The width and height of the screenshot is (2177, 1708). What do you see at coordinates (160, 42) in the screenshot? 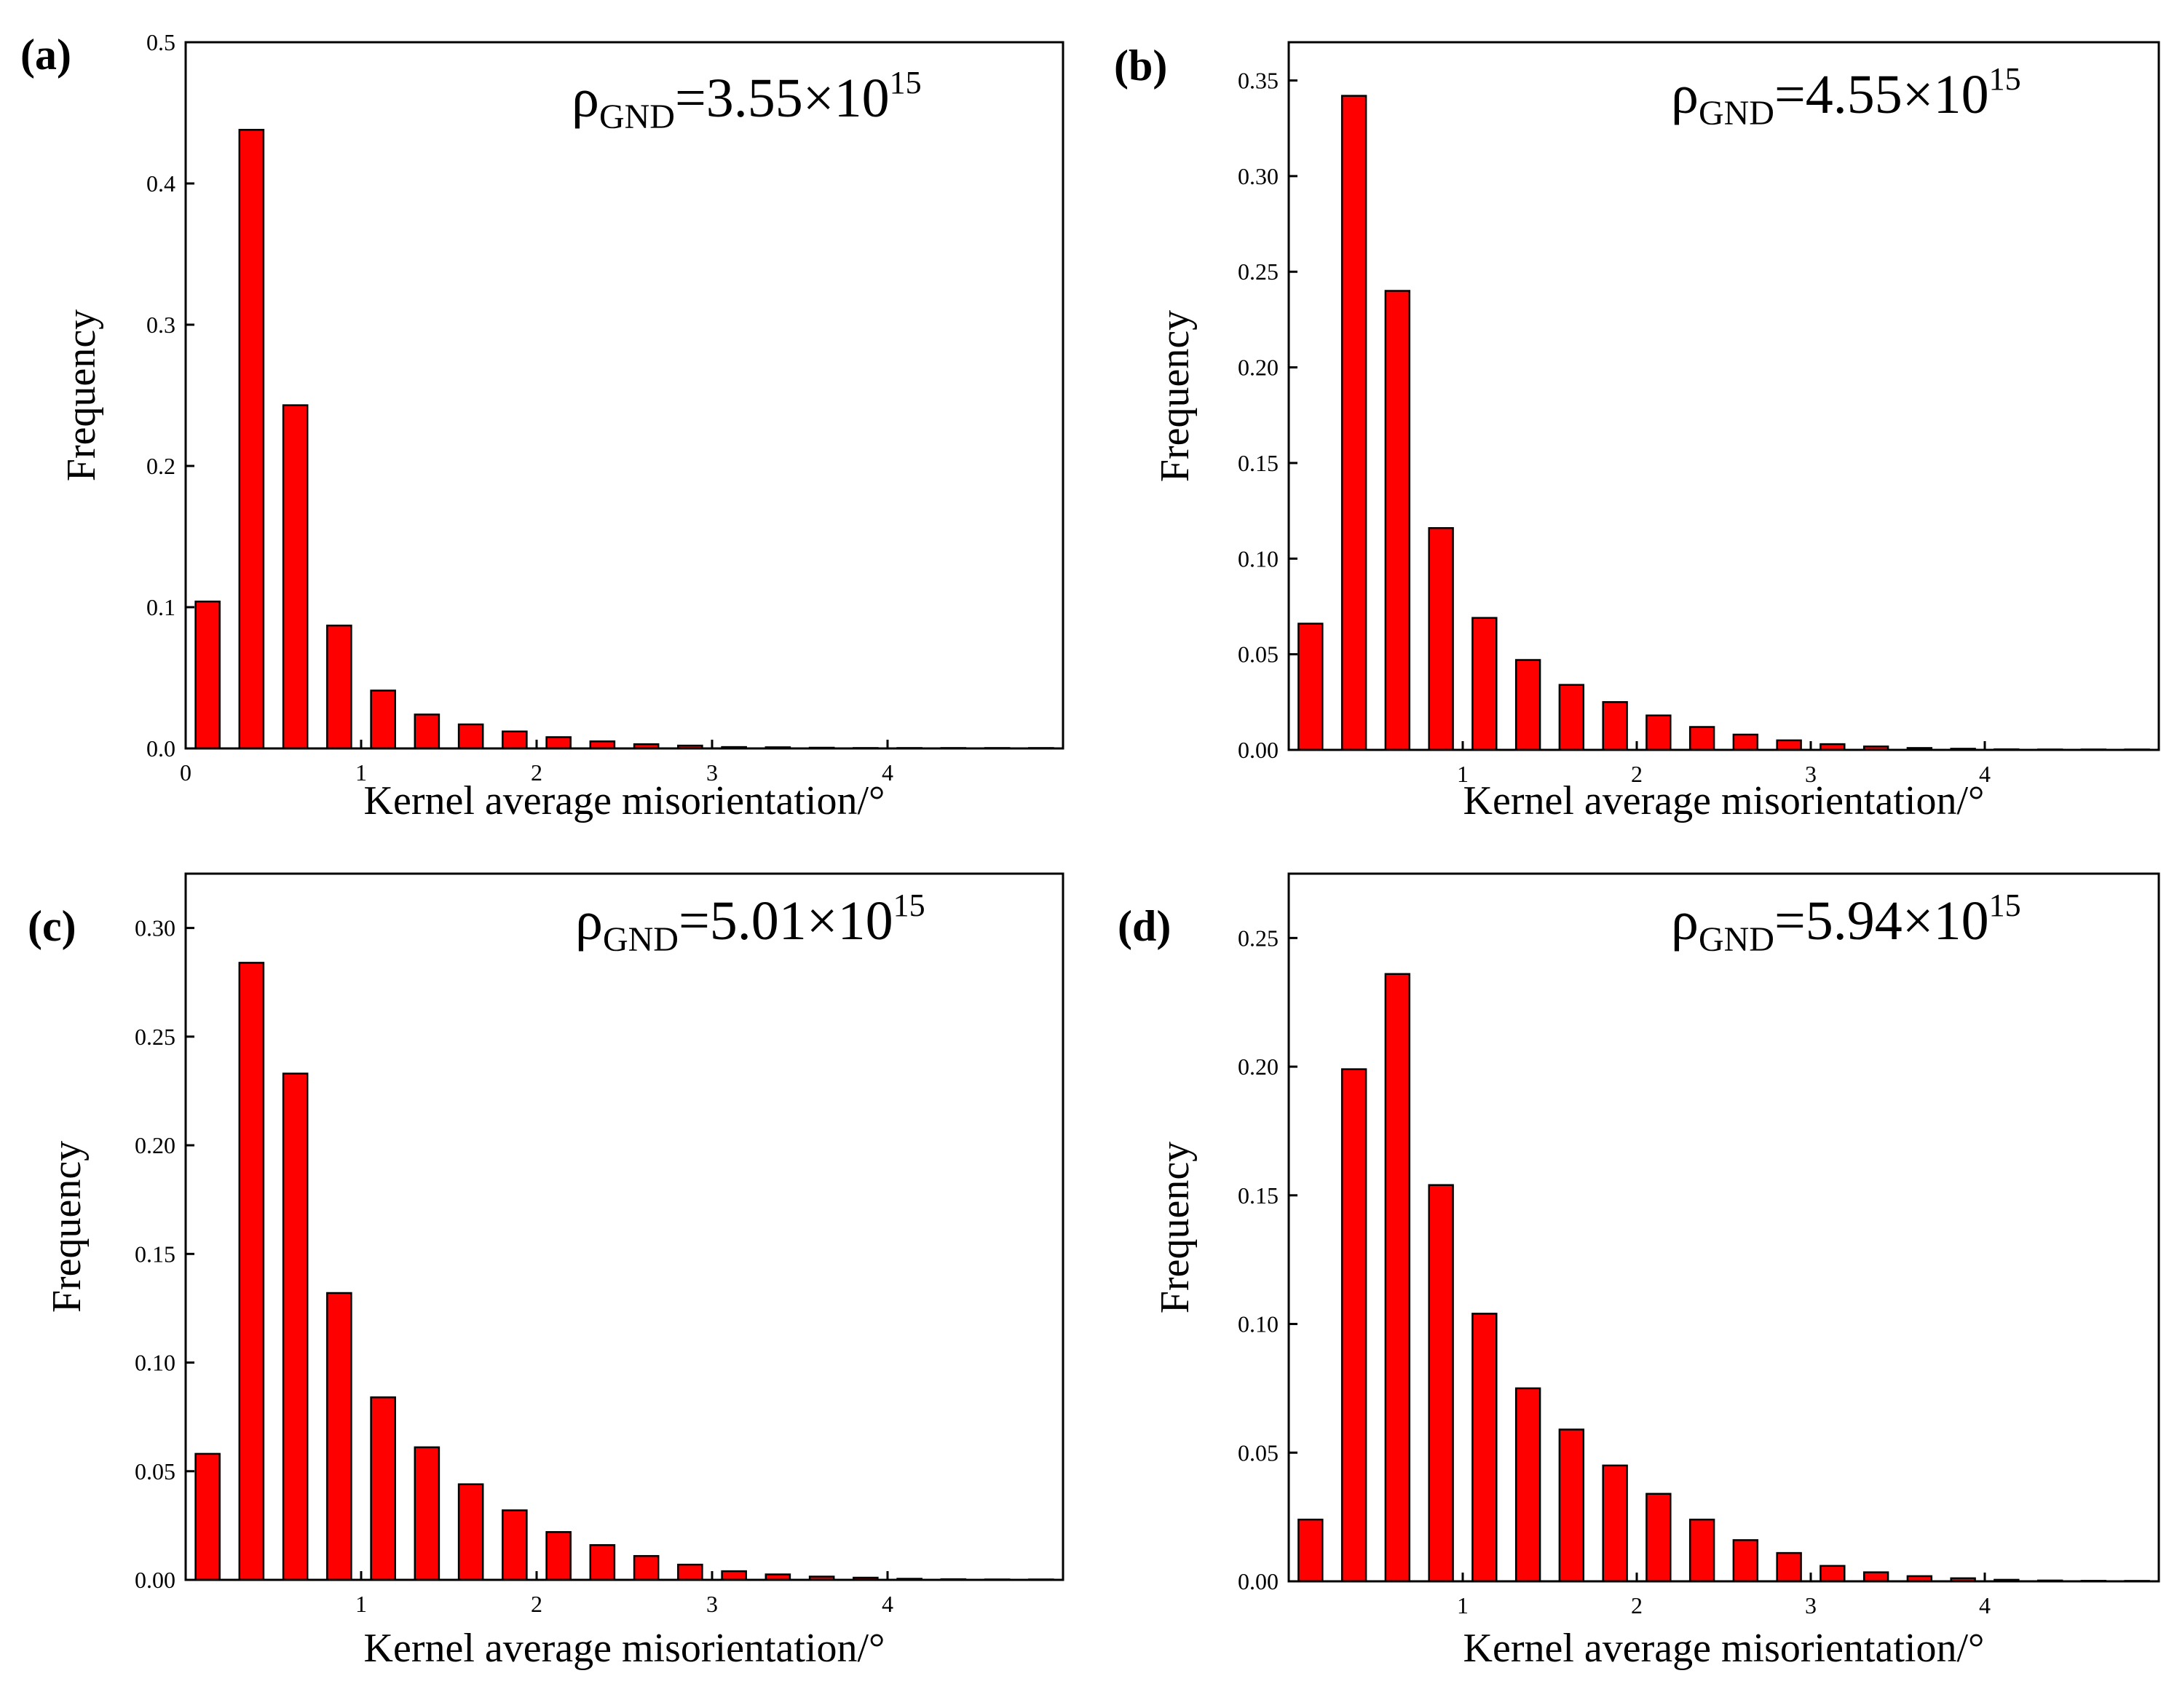
I see `y-tick-label: 0.5` at bounding box center [160, 42].